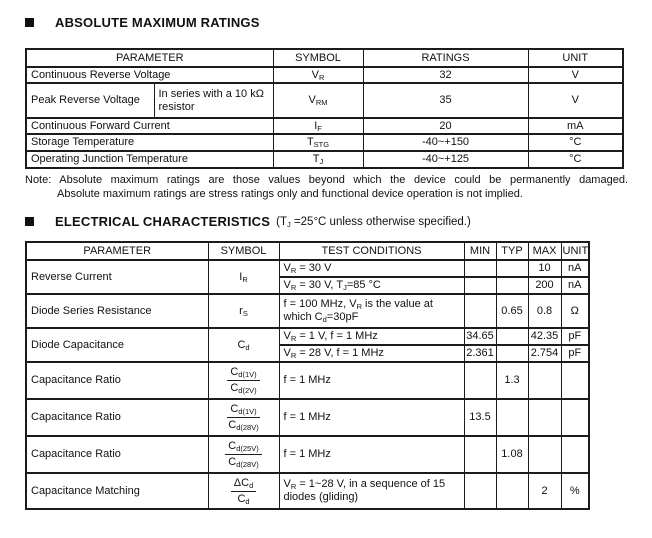 The height and width of the screenshot is (538, 652). Describe the element at coordinates (318, 100) in the screenshot. I see `t1-symbol-cell: VRM` at that location.